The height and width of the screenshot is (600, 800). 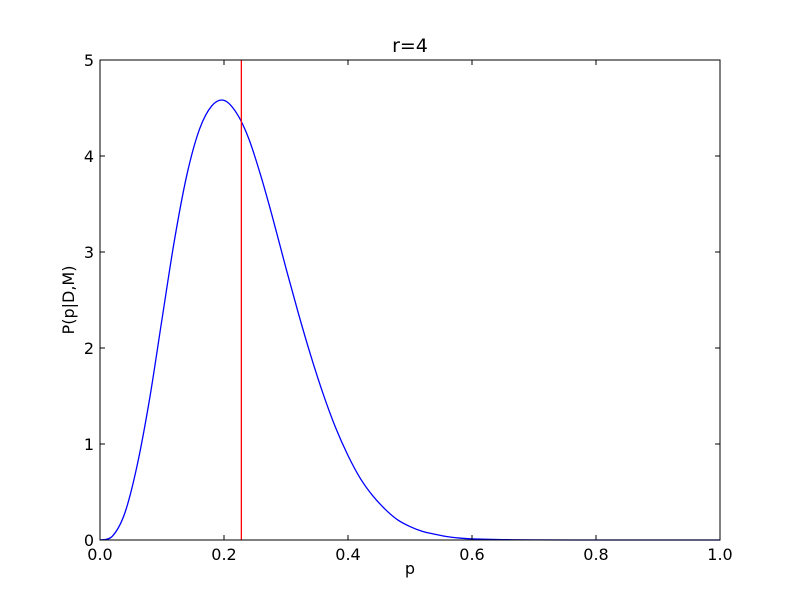 What do you see at coordinates (89, 156) in the screenshot?
I see `y-tick-label: 4` at bounding box center [89, 156].